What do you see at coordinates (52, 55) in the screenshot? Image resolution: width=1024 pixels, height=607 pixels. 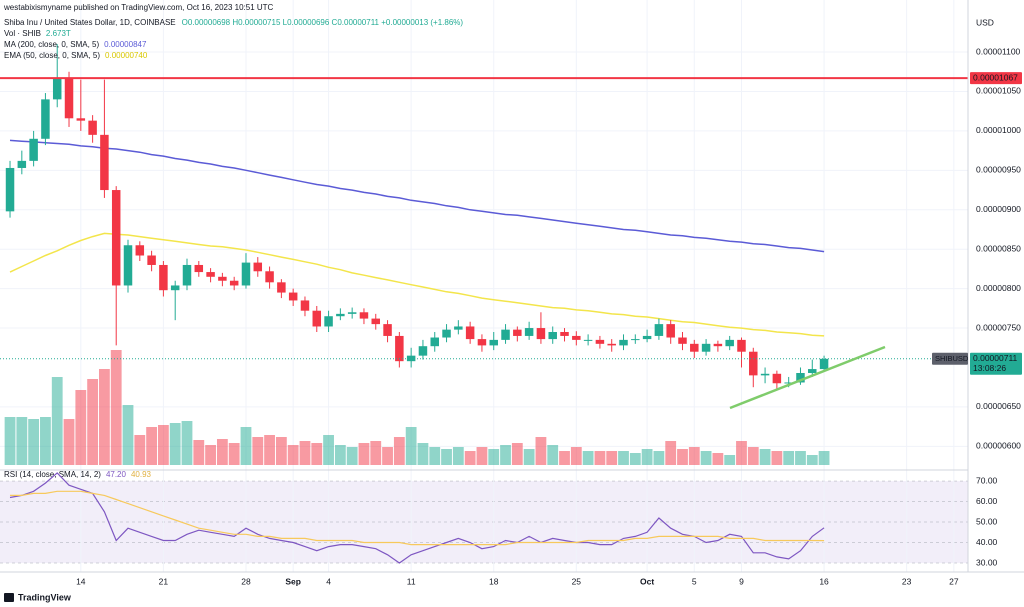 I see `ema-label: EMA (50, close, 0, SMA, 5)` at bounding box center [52, 55].